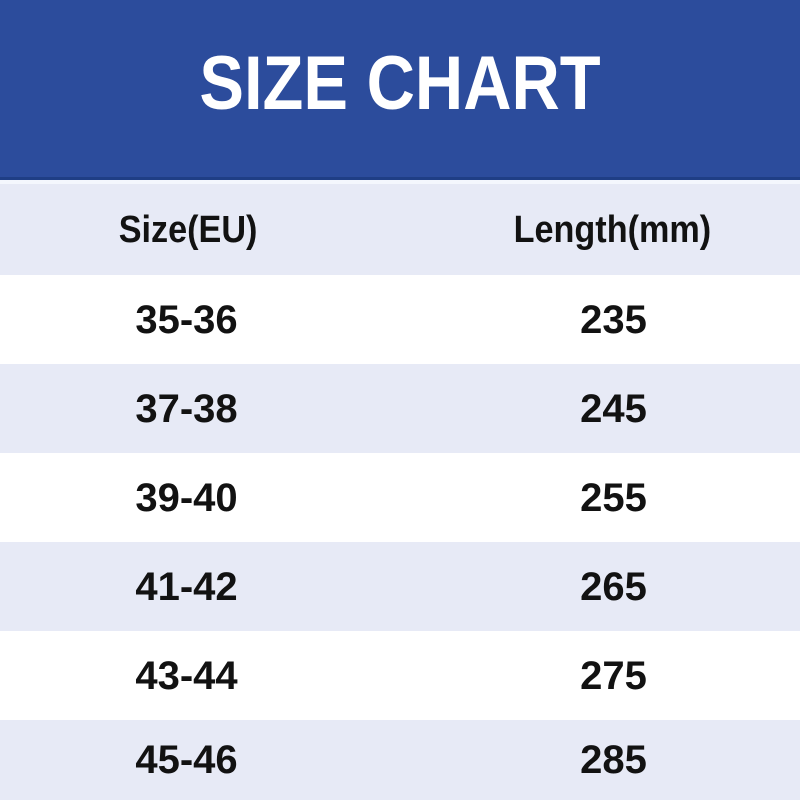 Image resolution: width=800 pixels, height=800 pixels. What do you see at coordinates (186, 408) in the screenshot?
I see `size-cell: 37-38` at bounding box center [186, 408].